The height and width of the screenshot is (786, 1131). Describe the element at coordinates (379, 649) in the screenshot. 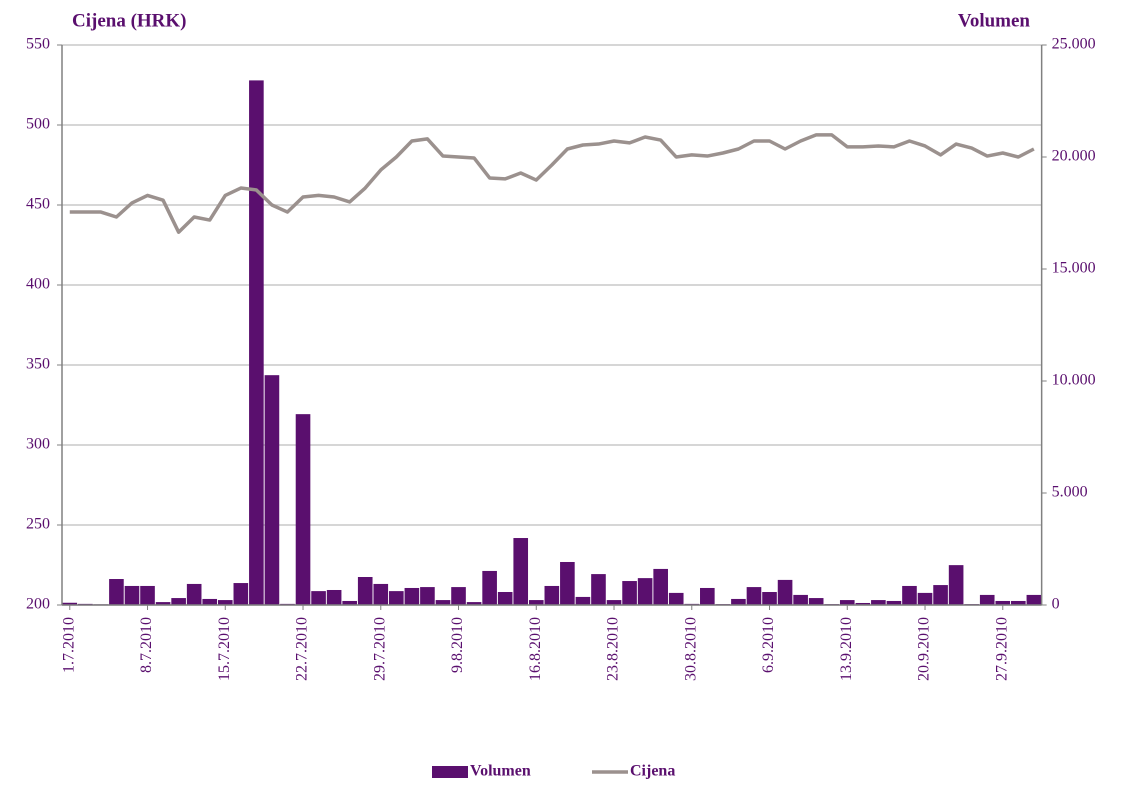

I see `x-tick-label: 29.7.2010` at that location.